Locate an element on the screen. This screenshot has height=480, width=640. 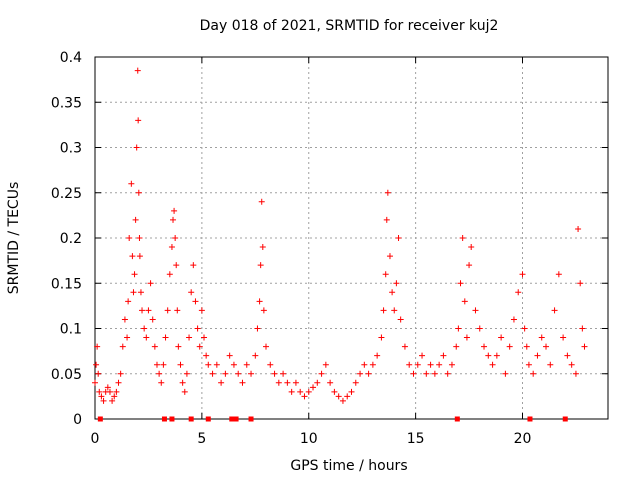
y-tick-label: 0.4 is located at coordinates (71, 58).